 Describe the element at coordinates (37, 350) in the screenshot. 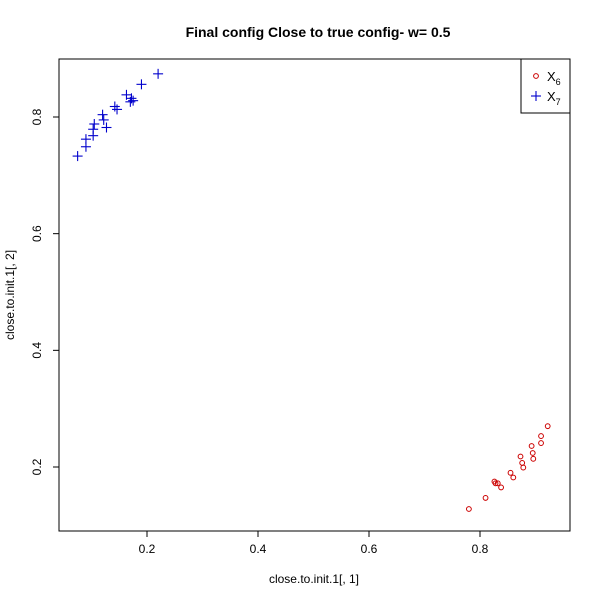

I see `y-tick-label: 0.4` at that location.